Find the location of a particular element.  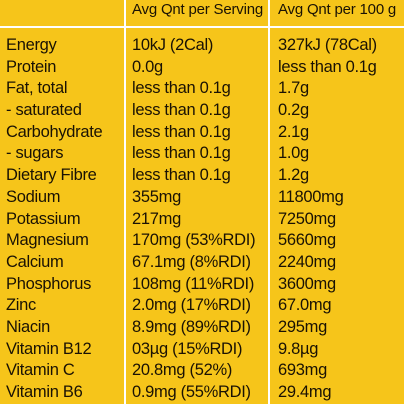

nutrient-row: Calcium 67.1mg (8%RDI) 2240mg is located at coordinates (202, 263).